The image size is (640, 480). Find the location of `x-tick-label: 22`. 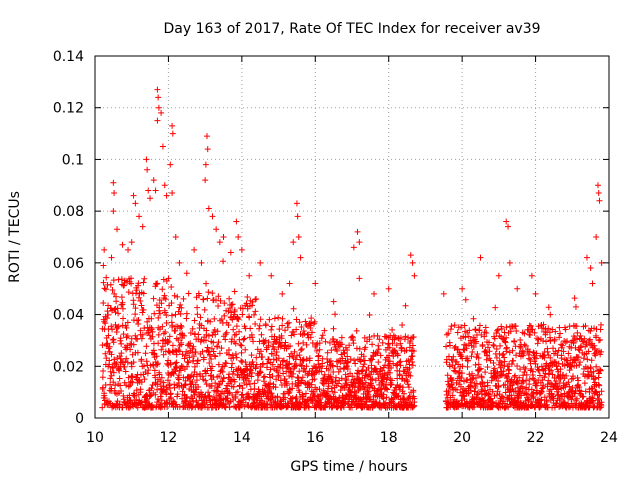

x-tick-label: 22 is located at coordinates (536, 438).